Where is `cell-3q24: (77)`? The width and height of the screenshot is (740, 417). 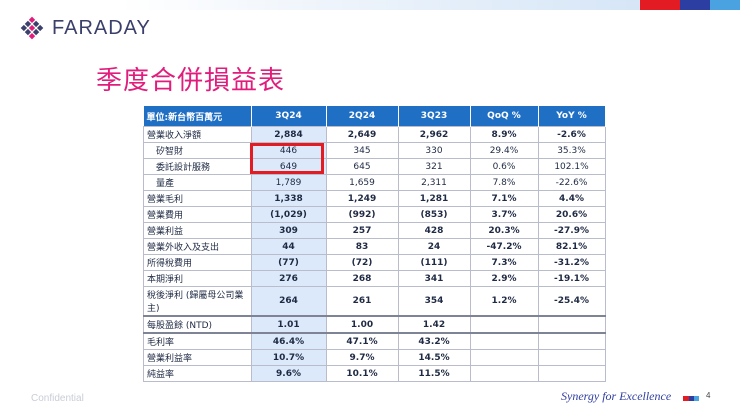
cell-3q24: (77) is located at coordinates (288, 262).